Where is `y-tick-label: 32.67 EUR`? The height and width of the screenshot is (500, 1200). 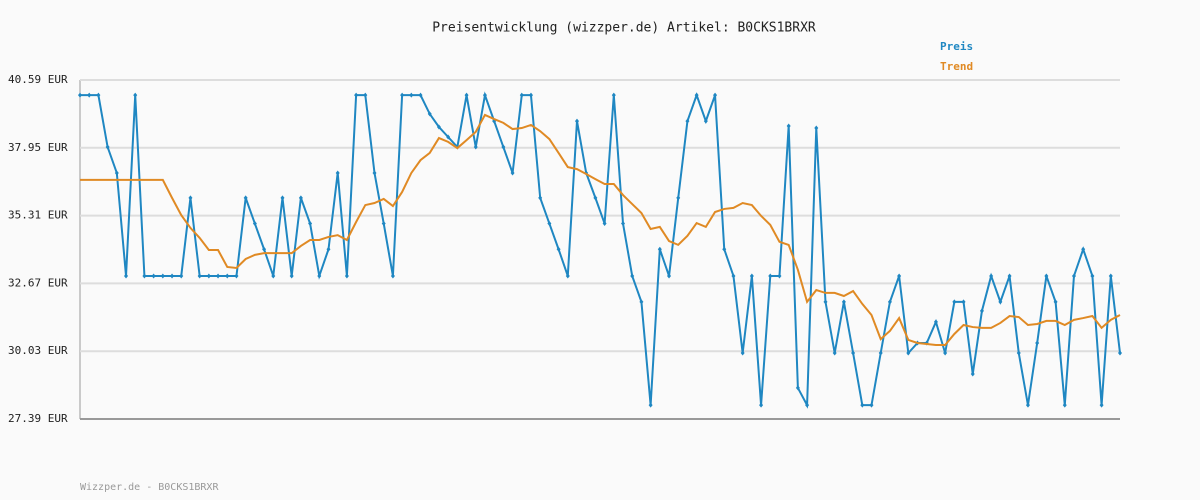
y-tick-label: 32.67 EUR is located at coordinates (38, 282).